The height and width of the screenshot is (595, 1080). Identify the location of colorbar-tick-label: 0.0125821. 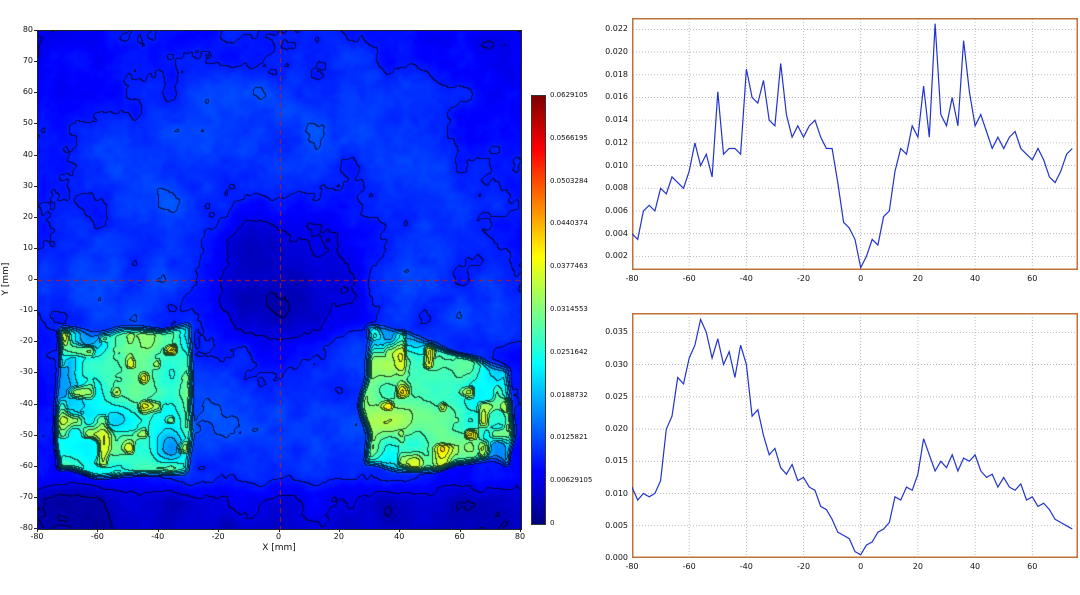
(569, 437).